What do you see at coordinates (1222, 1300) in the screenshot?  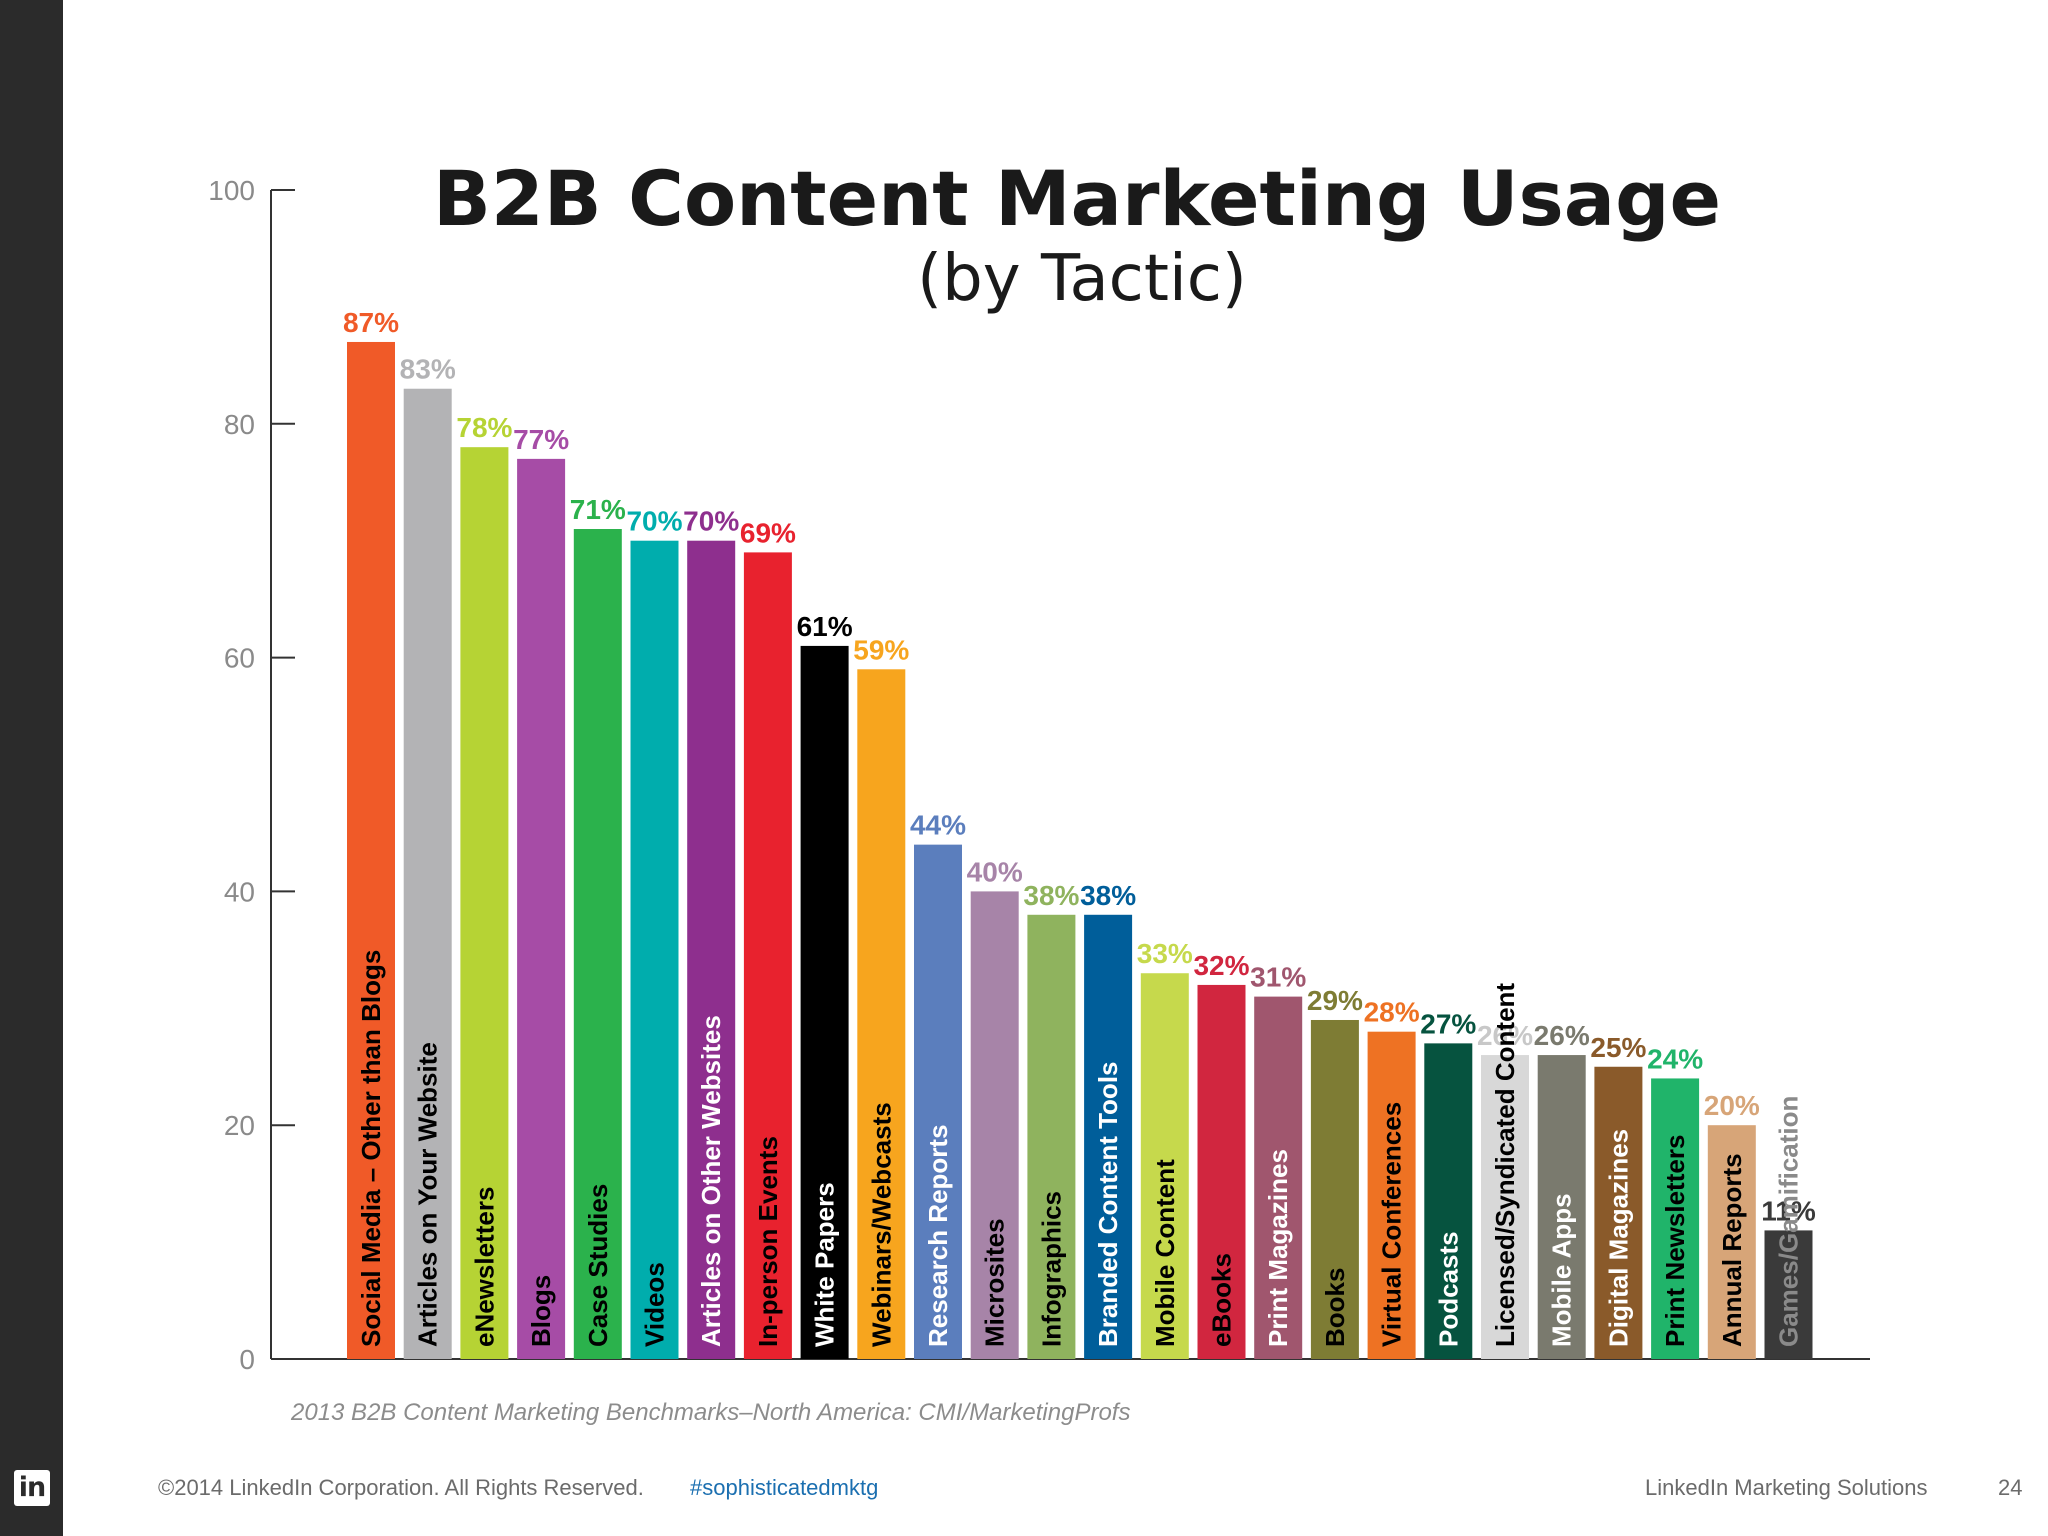 I see `bar-category-label: eBooks` at bounding box center [1222, 1300].